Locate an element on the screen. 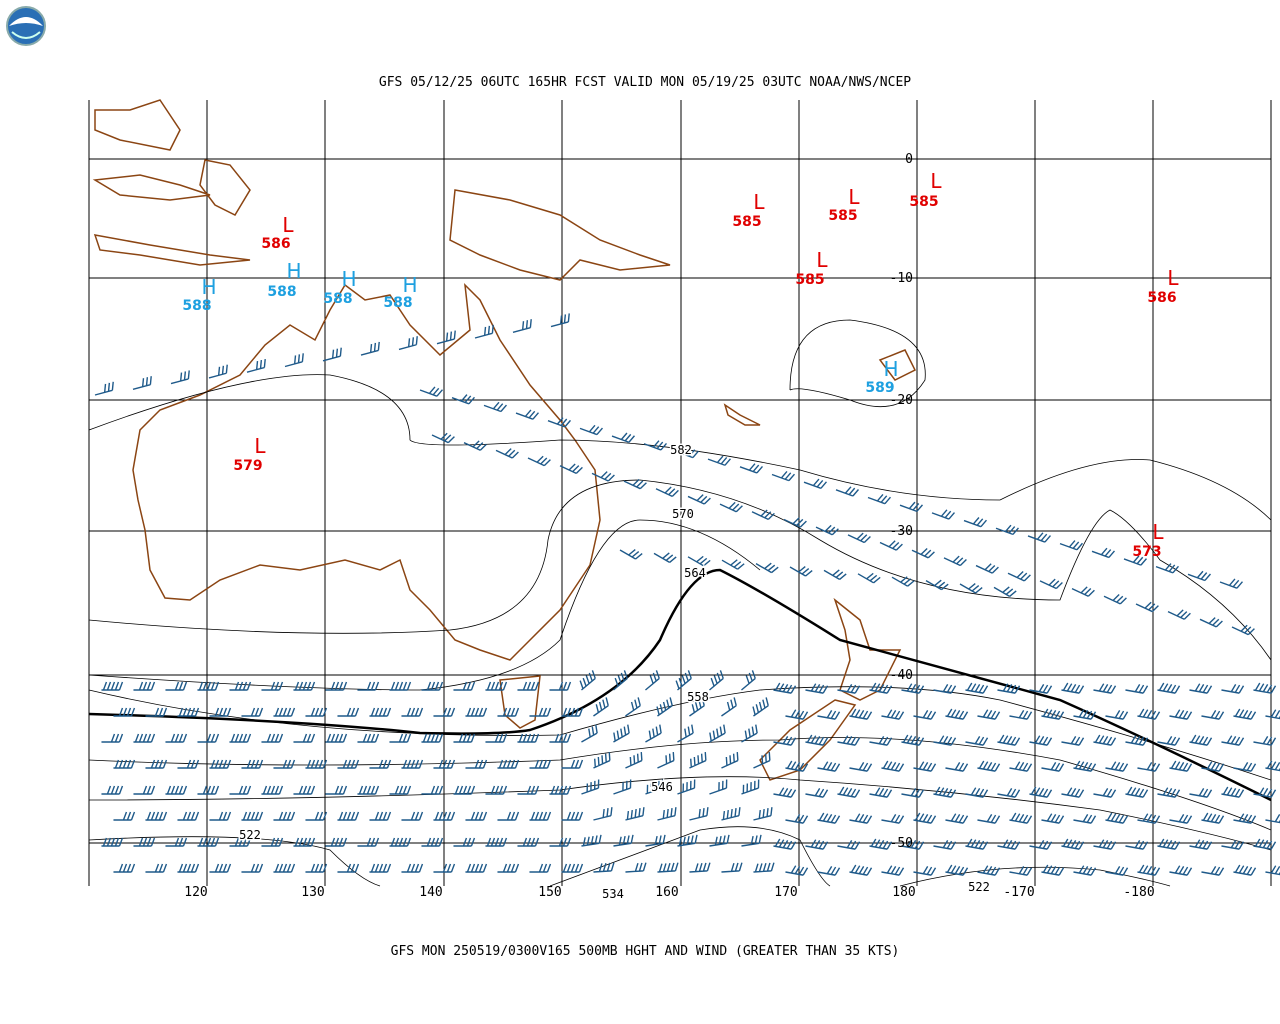  contour-label: 564 is located at coordinates (695, 573).